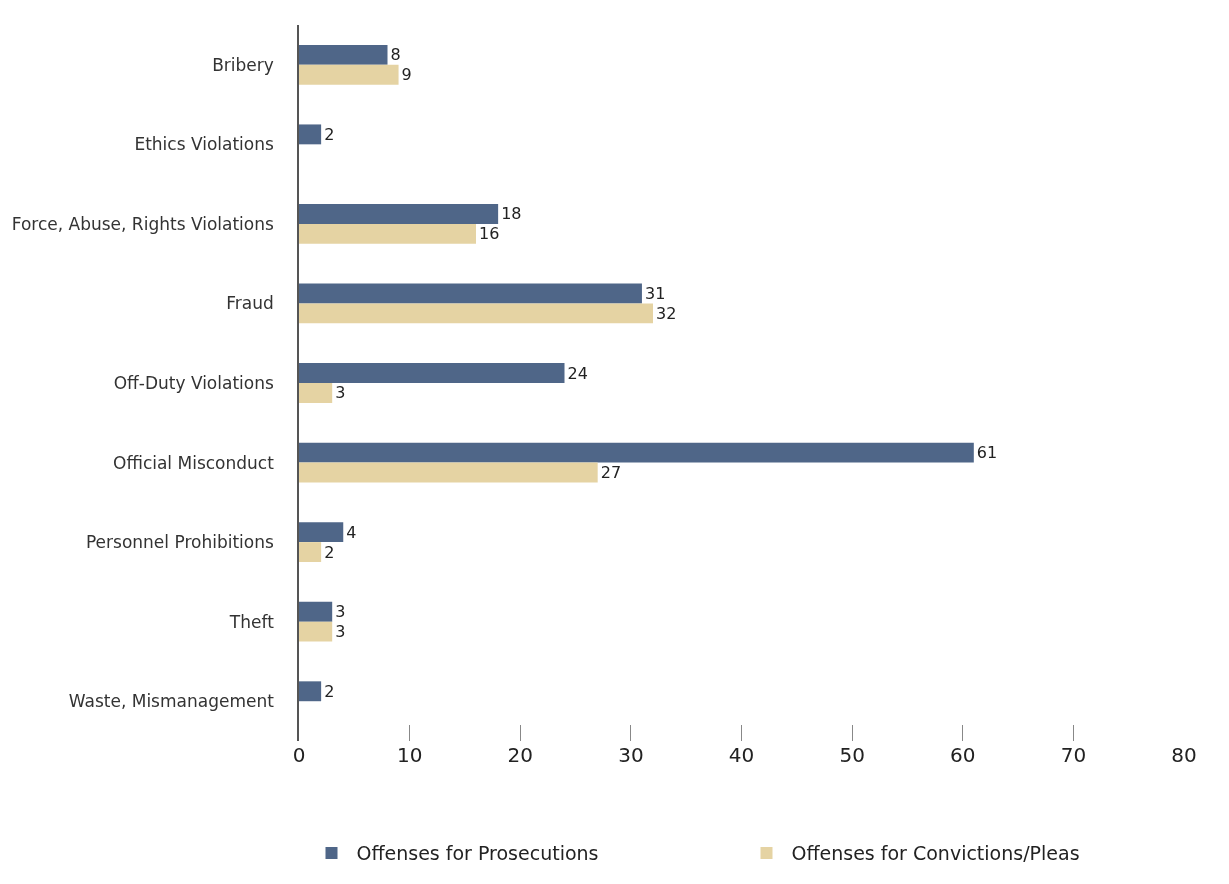  What do you see at coordinates (395, 55) in the screenshot?
I see `data-label: 8` at bounding box center [395, 55].